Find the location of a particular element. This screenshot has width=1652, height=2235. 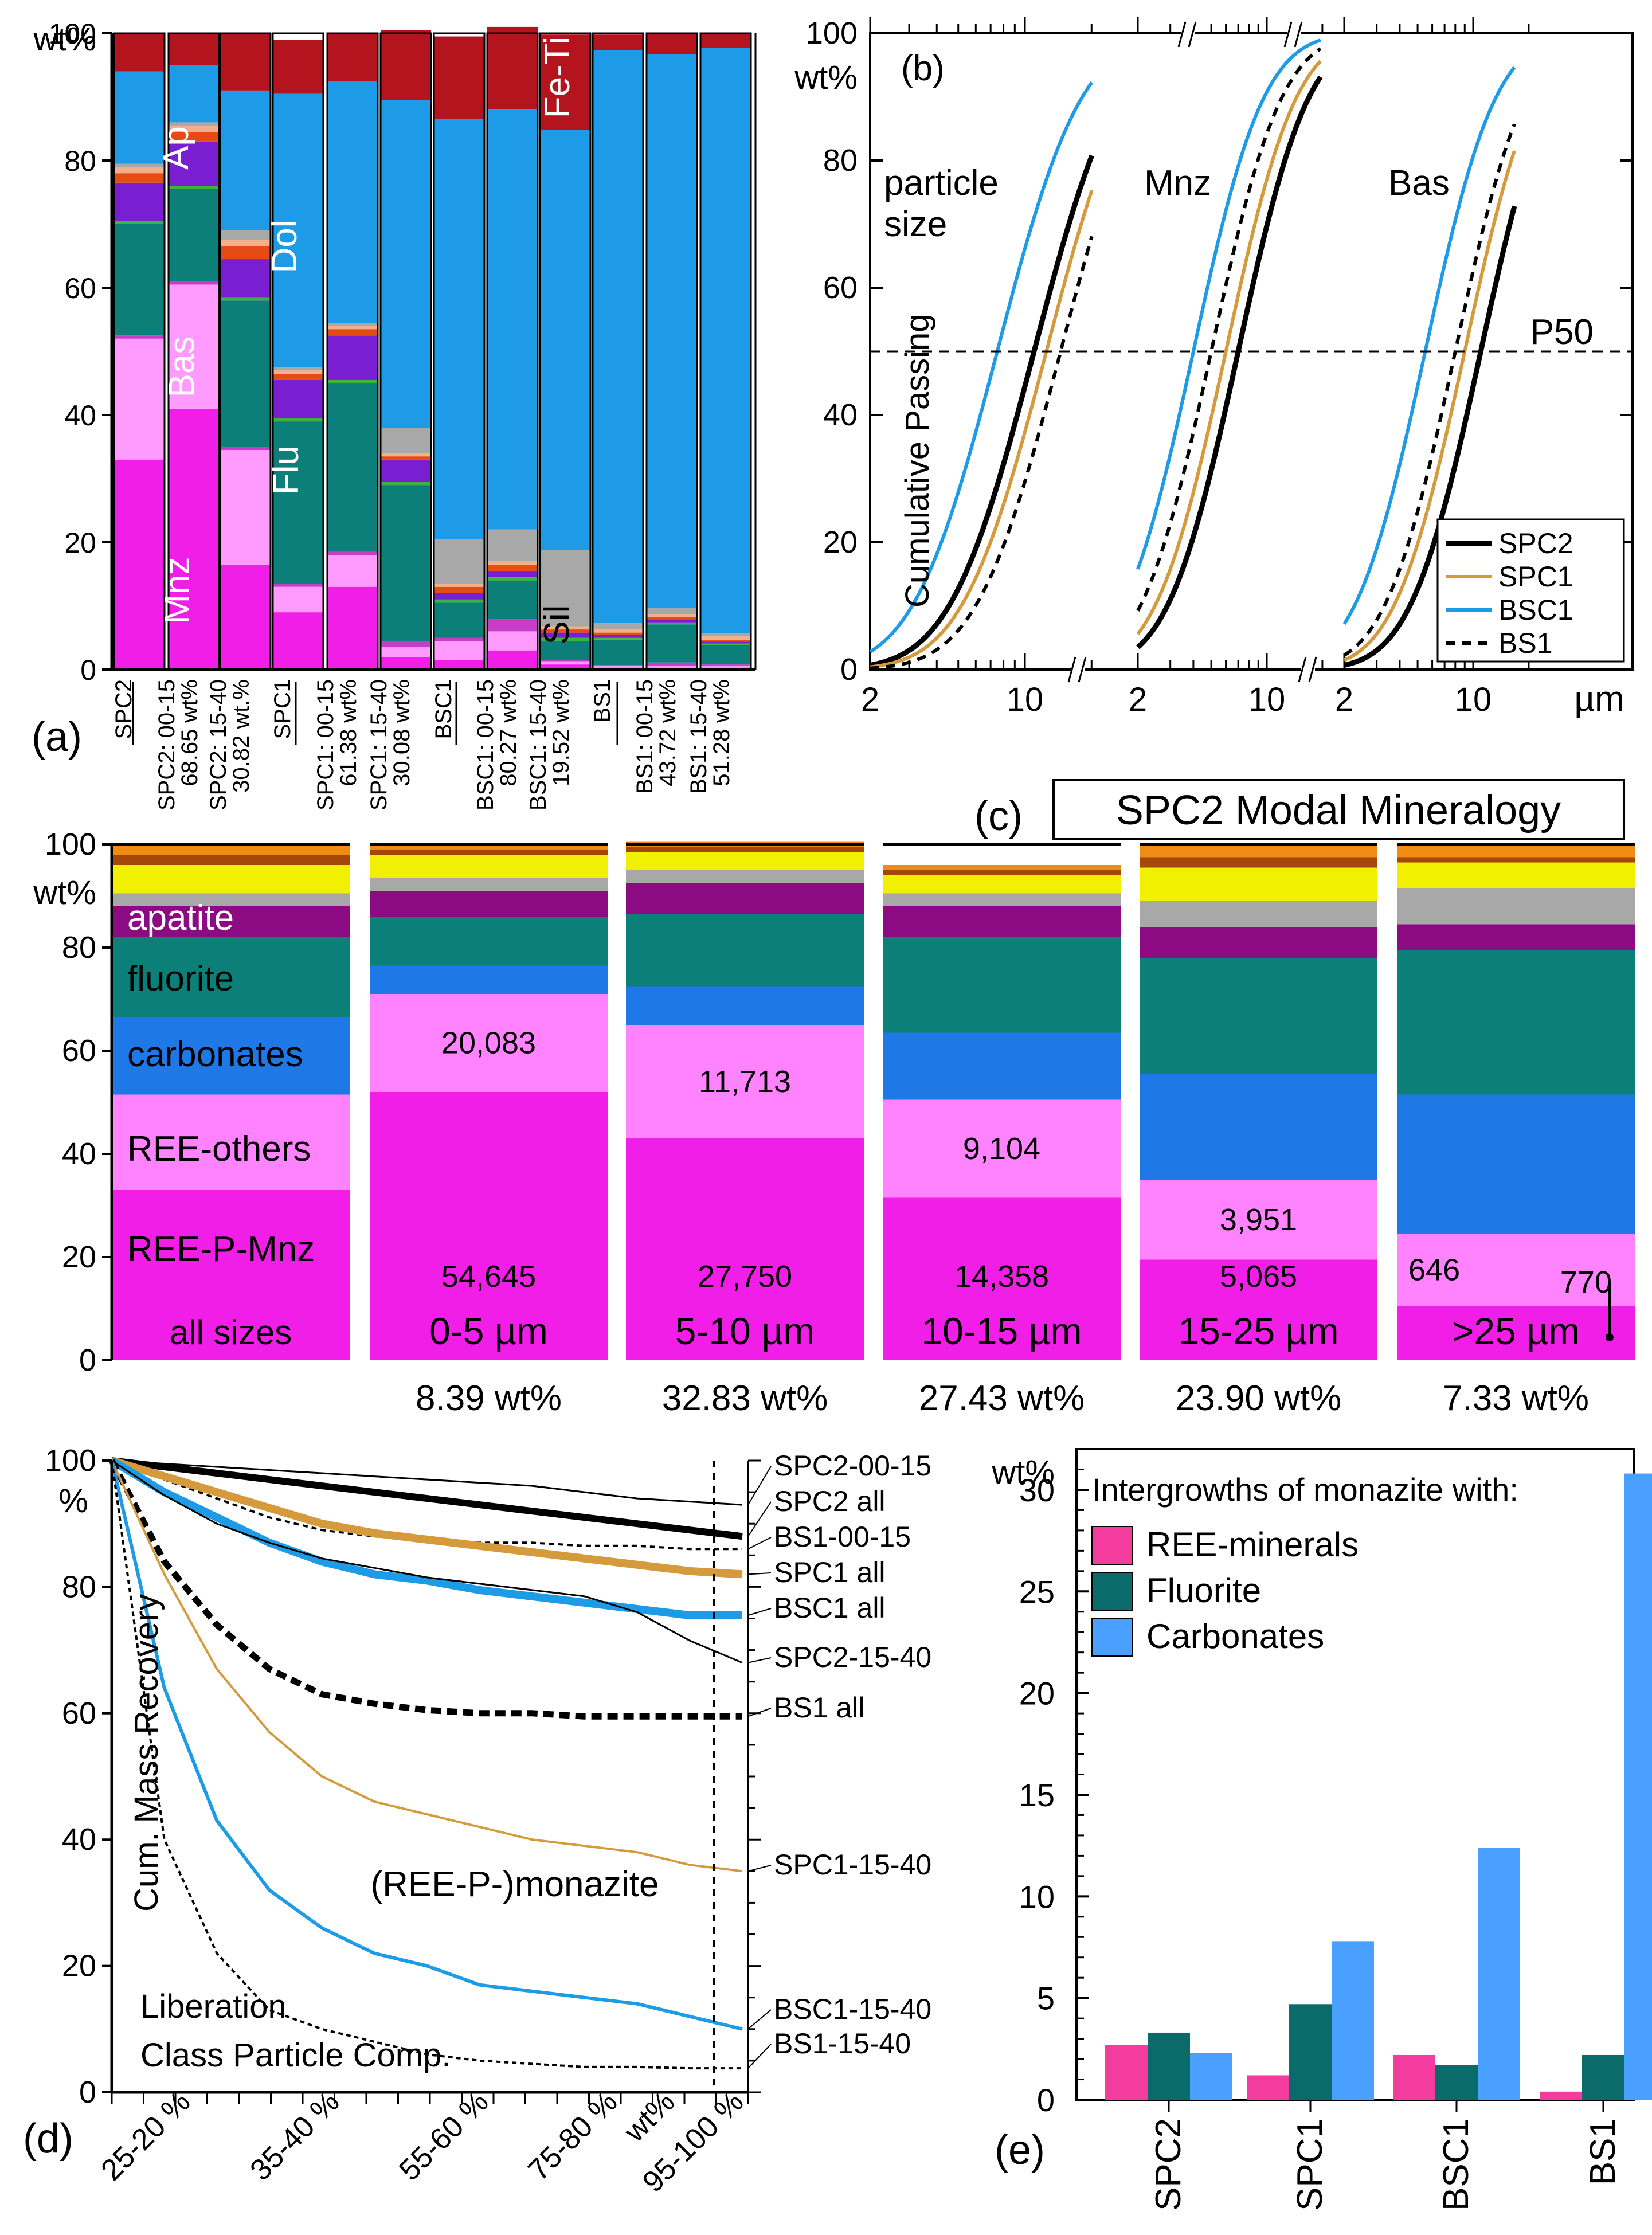

panel-a-bar-bs1-fe-ti is located at coordinates (618, 42).